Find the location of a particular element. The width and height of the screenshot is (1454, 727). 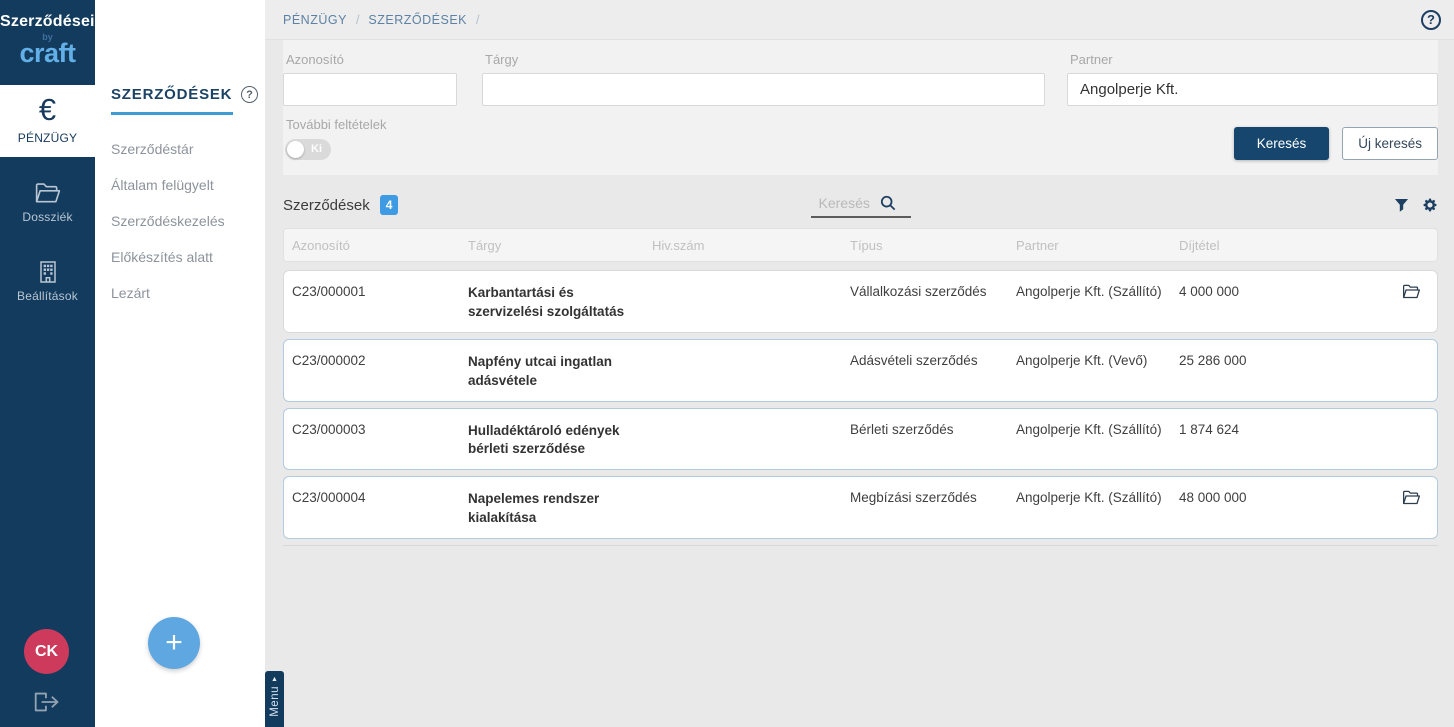

col-header-partner: Partner is located at coordinates (1037, 245).